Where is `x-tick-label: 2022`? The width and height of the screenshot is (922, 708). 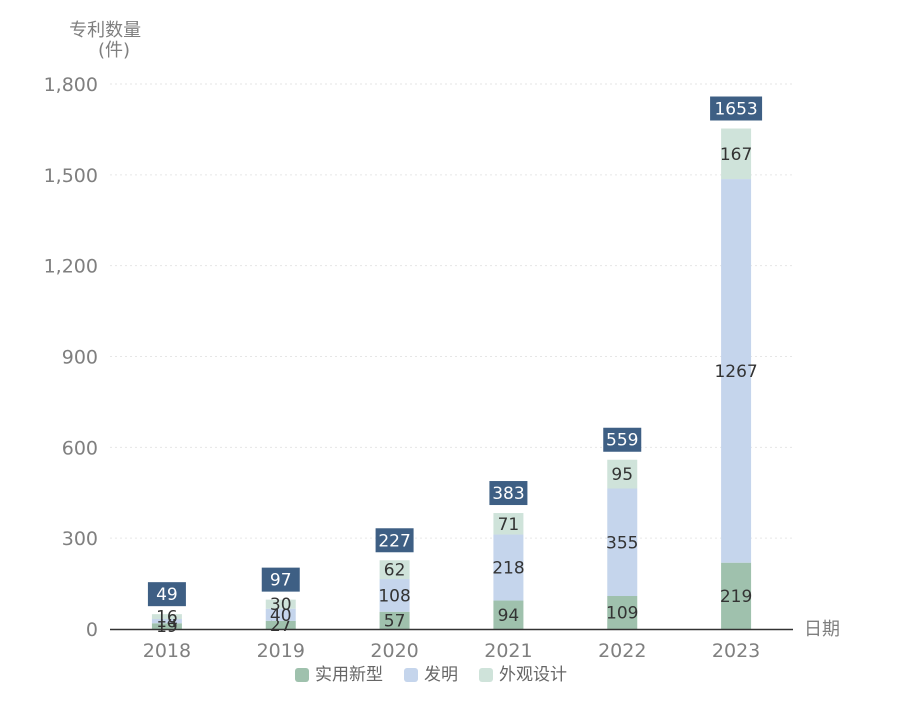 x-tick-label: 2022 is located at coordinates (622, 651).